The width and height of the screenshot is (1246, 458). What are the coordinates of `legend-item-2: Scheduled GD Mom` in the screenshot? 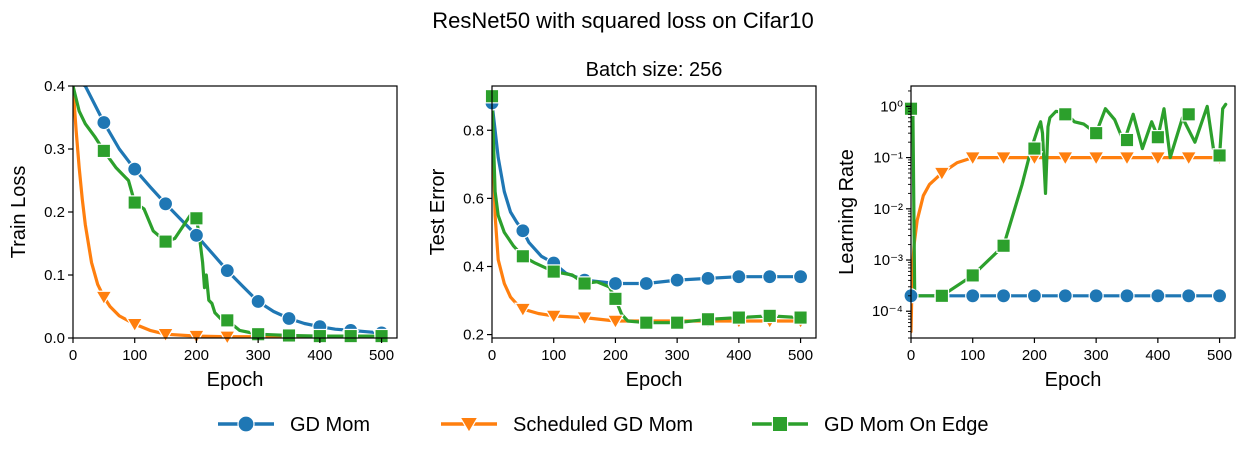 It's located at (567, 425).